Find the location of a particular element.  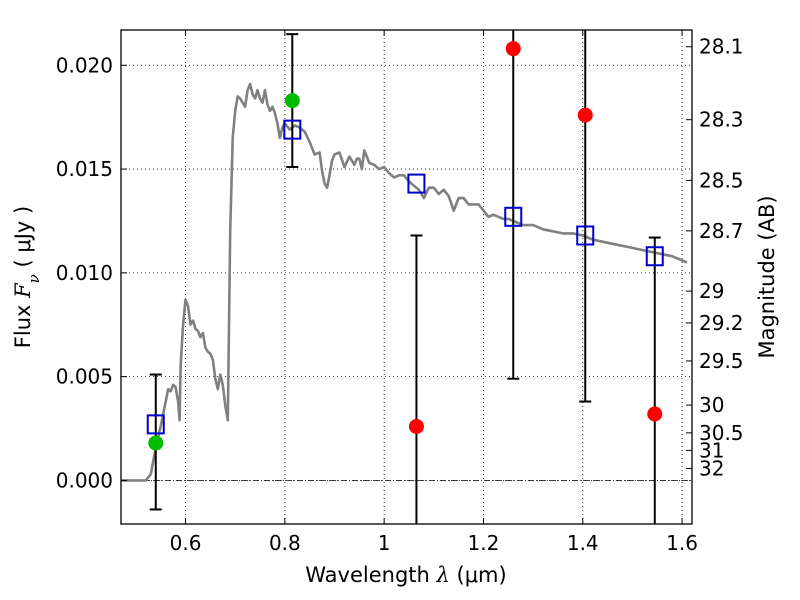

magnitude-tick-label: 31 is located at coordinates (711, 450).